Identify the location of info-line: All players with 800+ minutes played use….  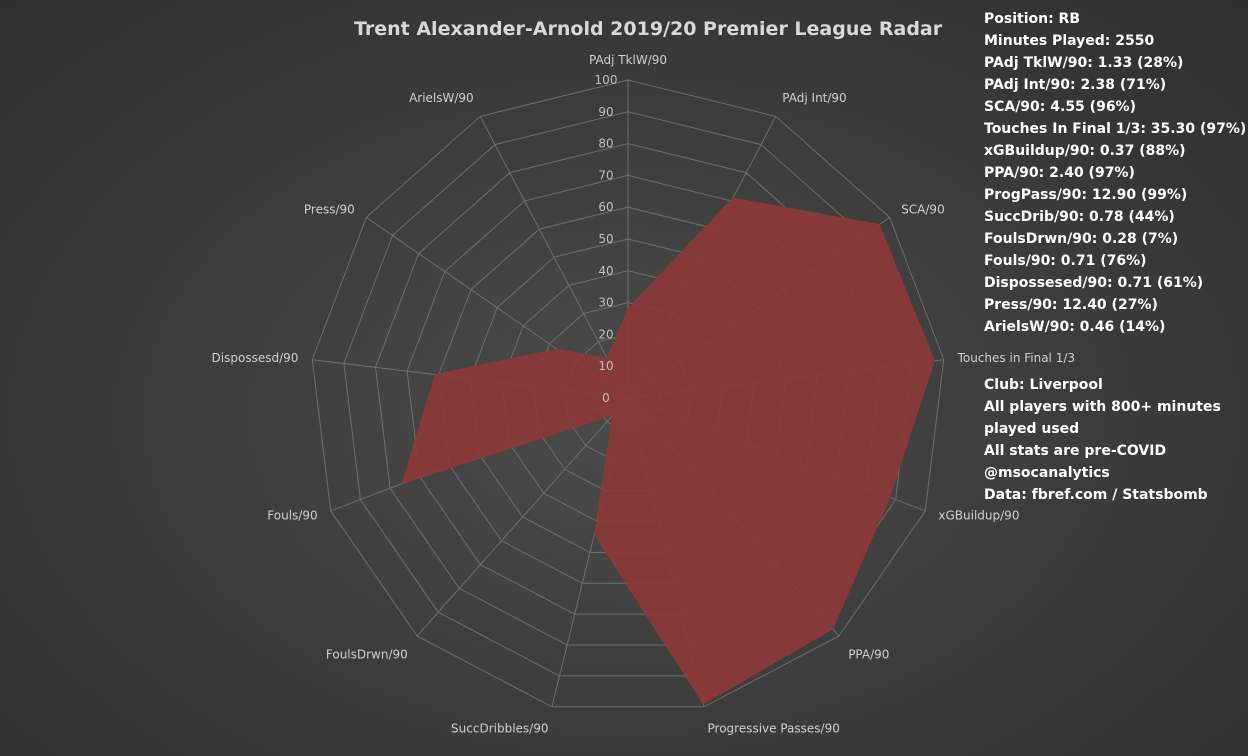
(1102, 418).